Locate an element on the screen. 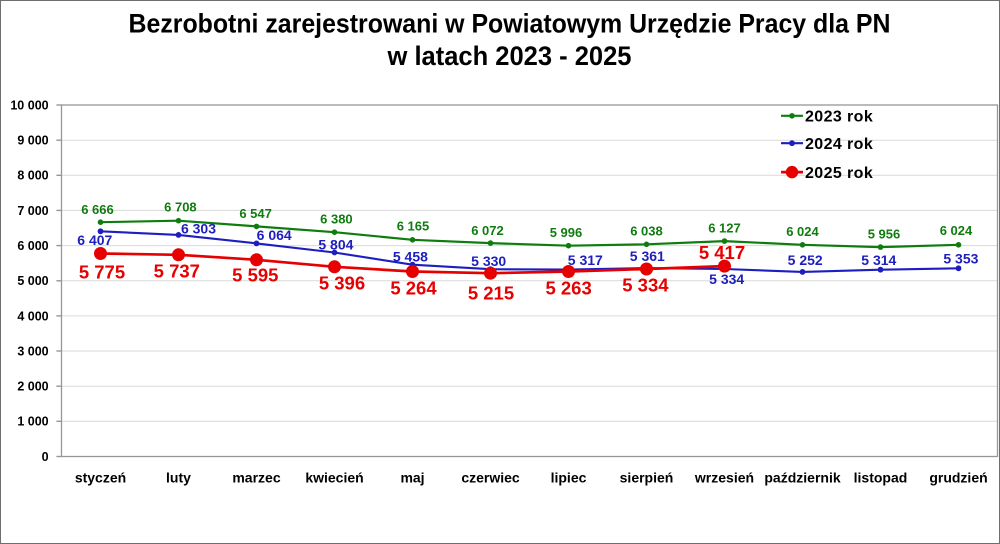 The image size is (1000, 544). svg-text: 6 407 is located at coordinates (94, 240).